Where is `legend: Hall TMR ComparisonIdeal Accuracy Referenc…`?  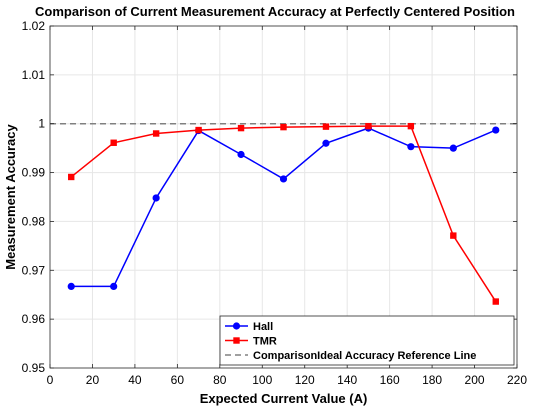 legend: Hall TMR ComparisonIdeal Accuracy Referenc… is located at coordinates (367, 340).